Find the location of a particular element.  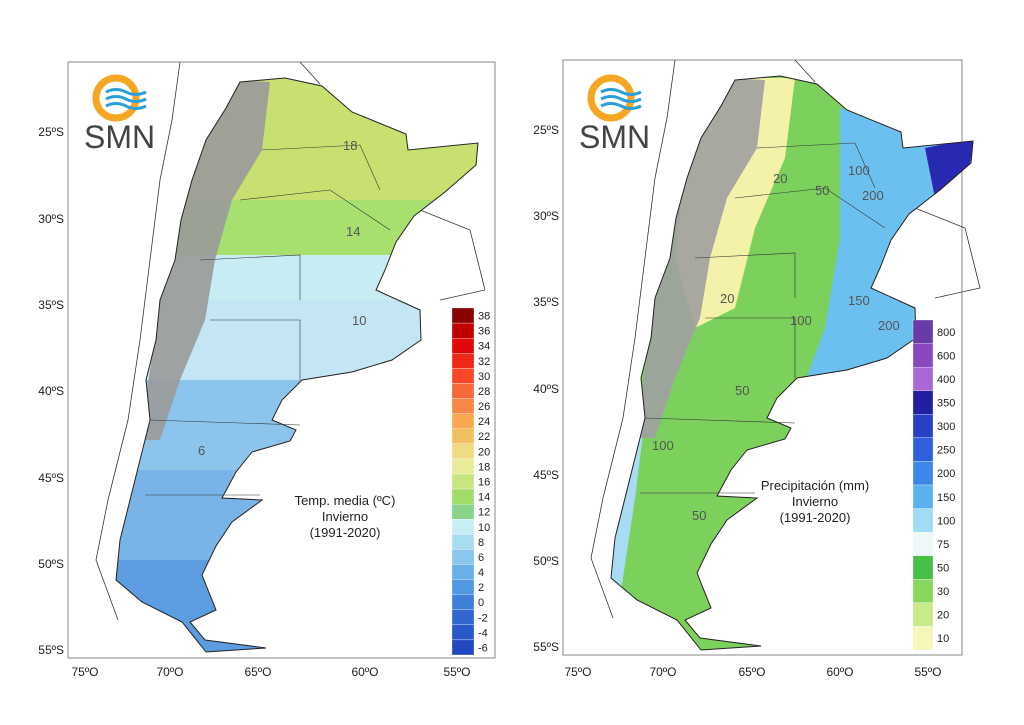

colorbar-label: 26 is located at coordinates (484, 407).